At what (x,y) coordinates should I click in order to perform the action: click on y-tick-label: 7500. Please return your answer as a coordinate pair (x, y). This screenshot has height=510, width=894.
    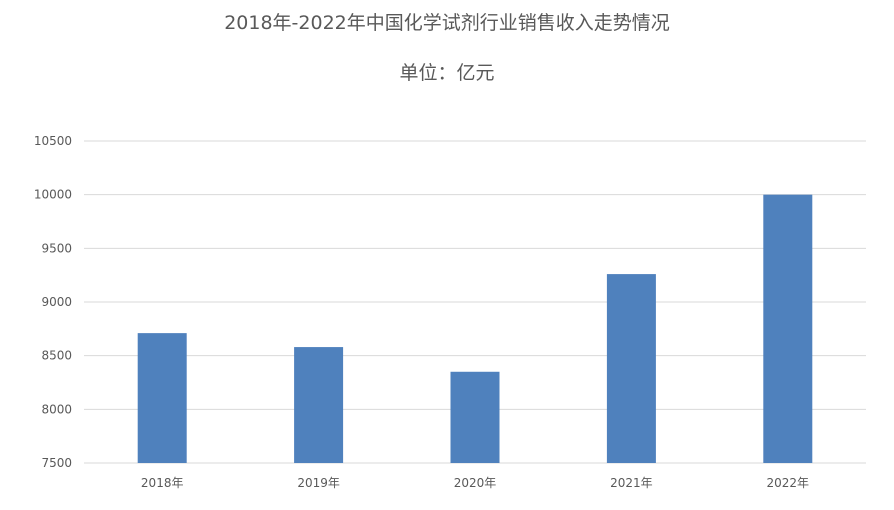
    Looking at the image, I should click on (56, 463).